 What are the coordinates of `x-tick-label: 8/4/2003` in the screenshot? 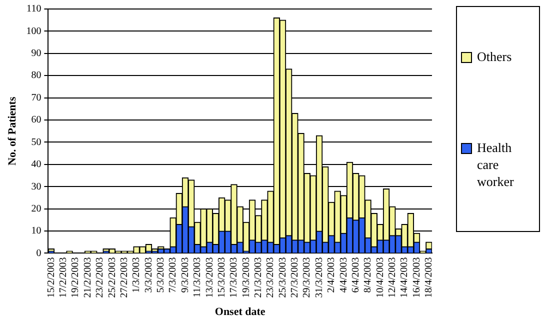 It's located at (368, 275).